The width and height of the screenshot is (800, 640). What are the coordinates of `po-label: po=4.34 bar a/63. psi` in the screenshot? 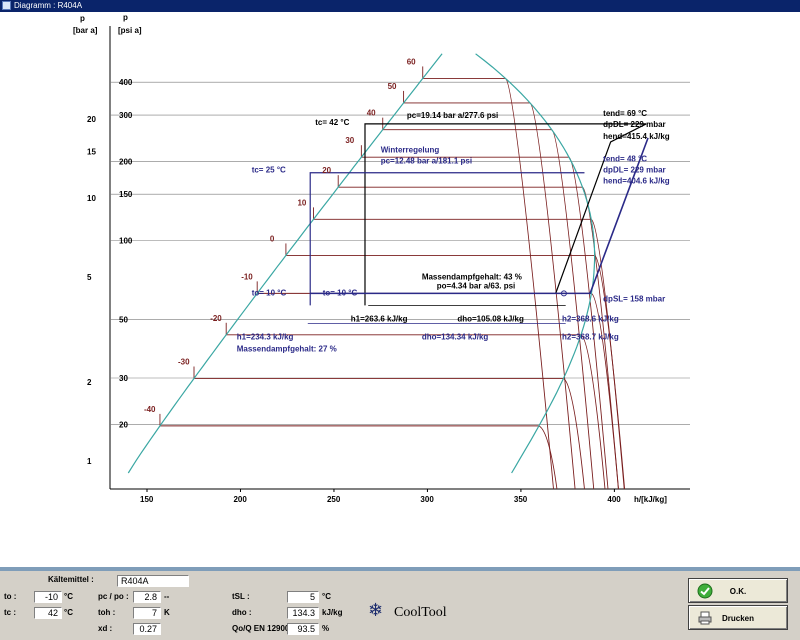 It's located at (476, 285).